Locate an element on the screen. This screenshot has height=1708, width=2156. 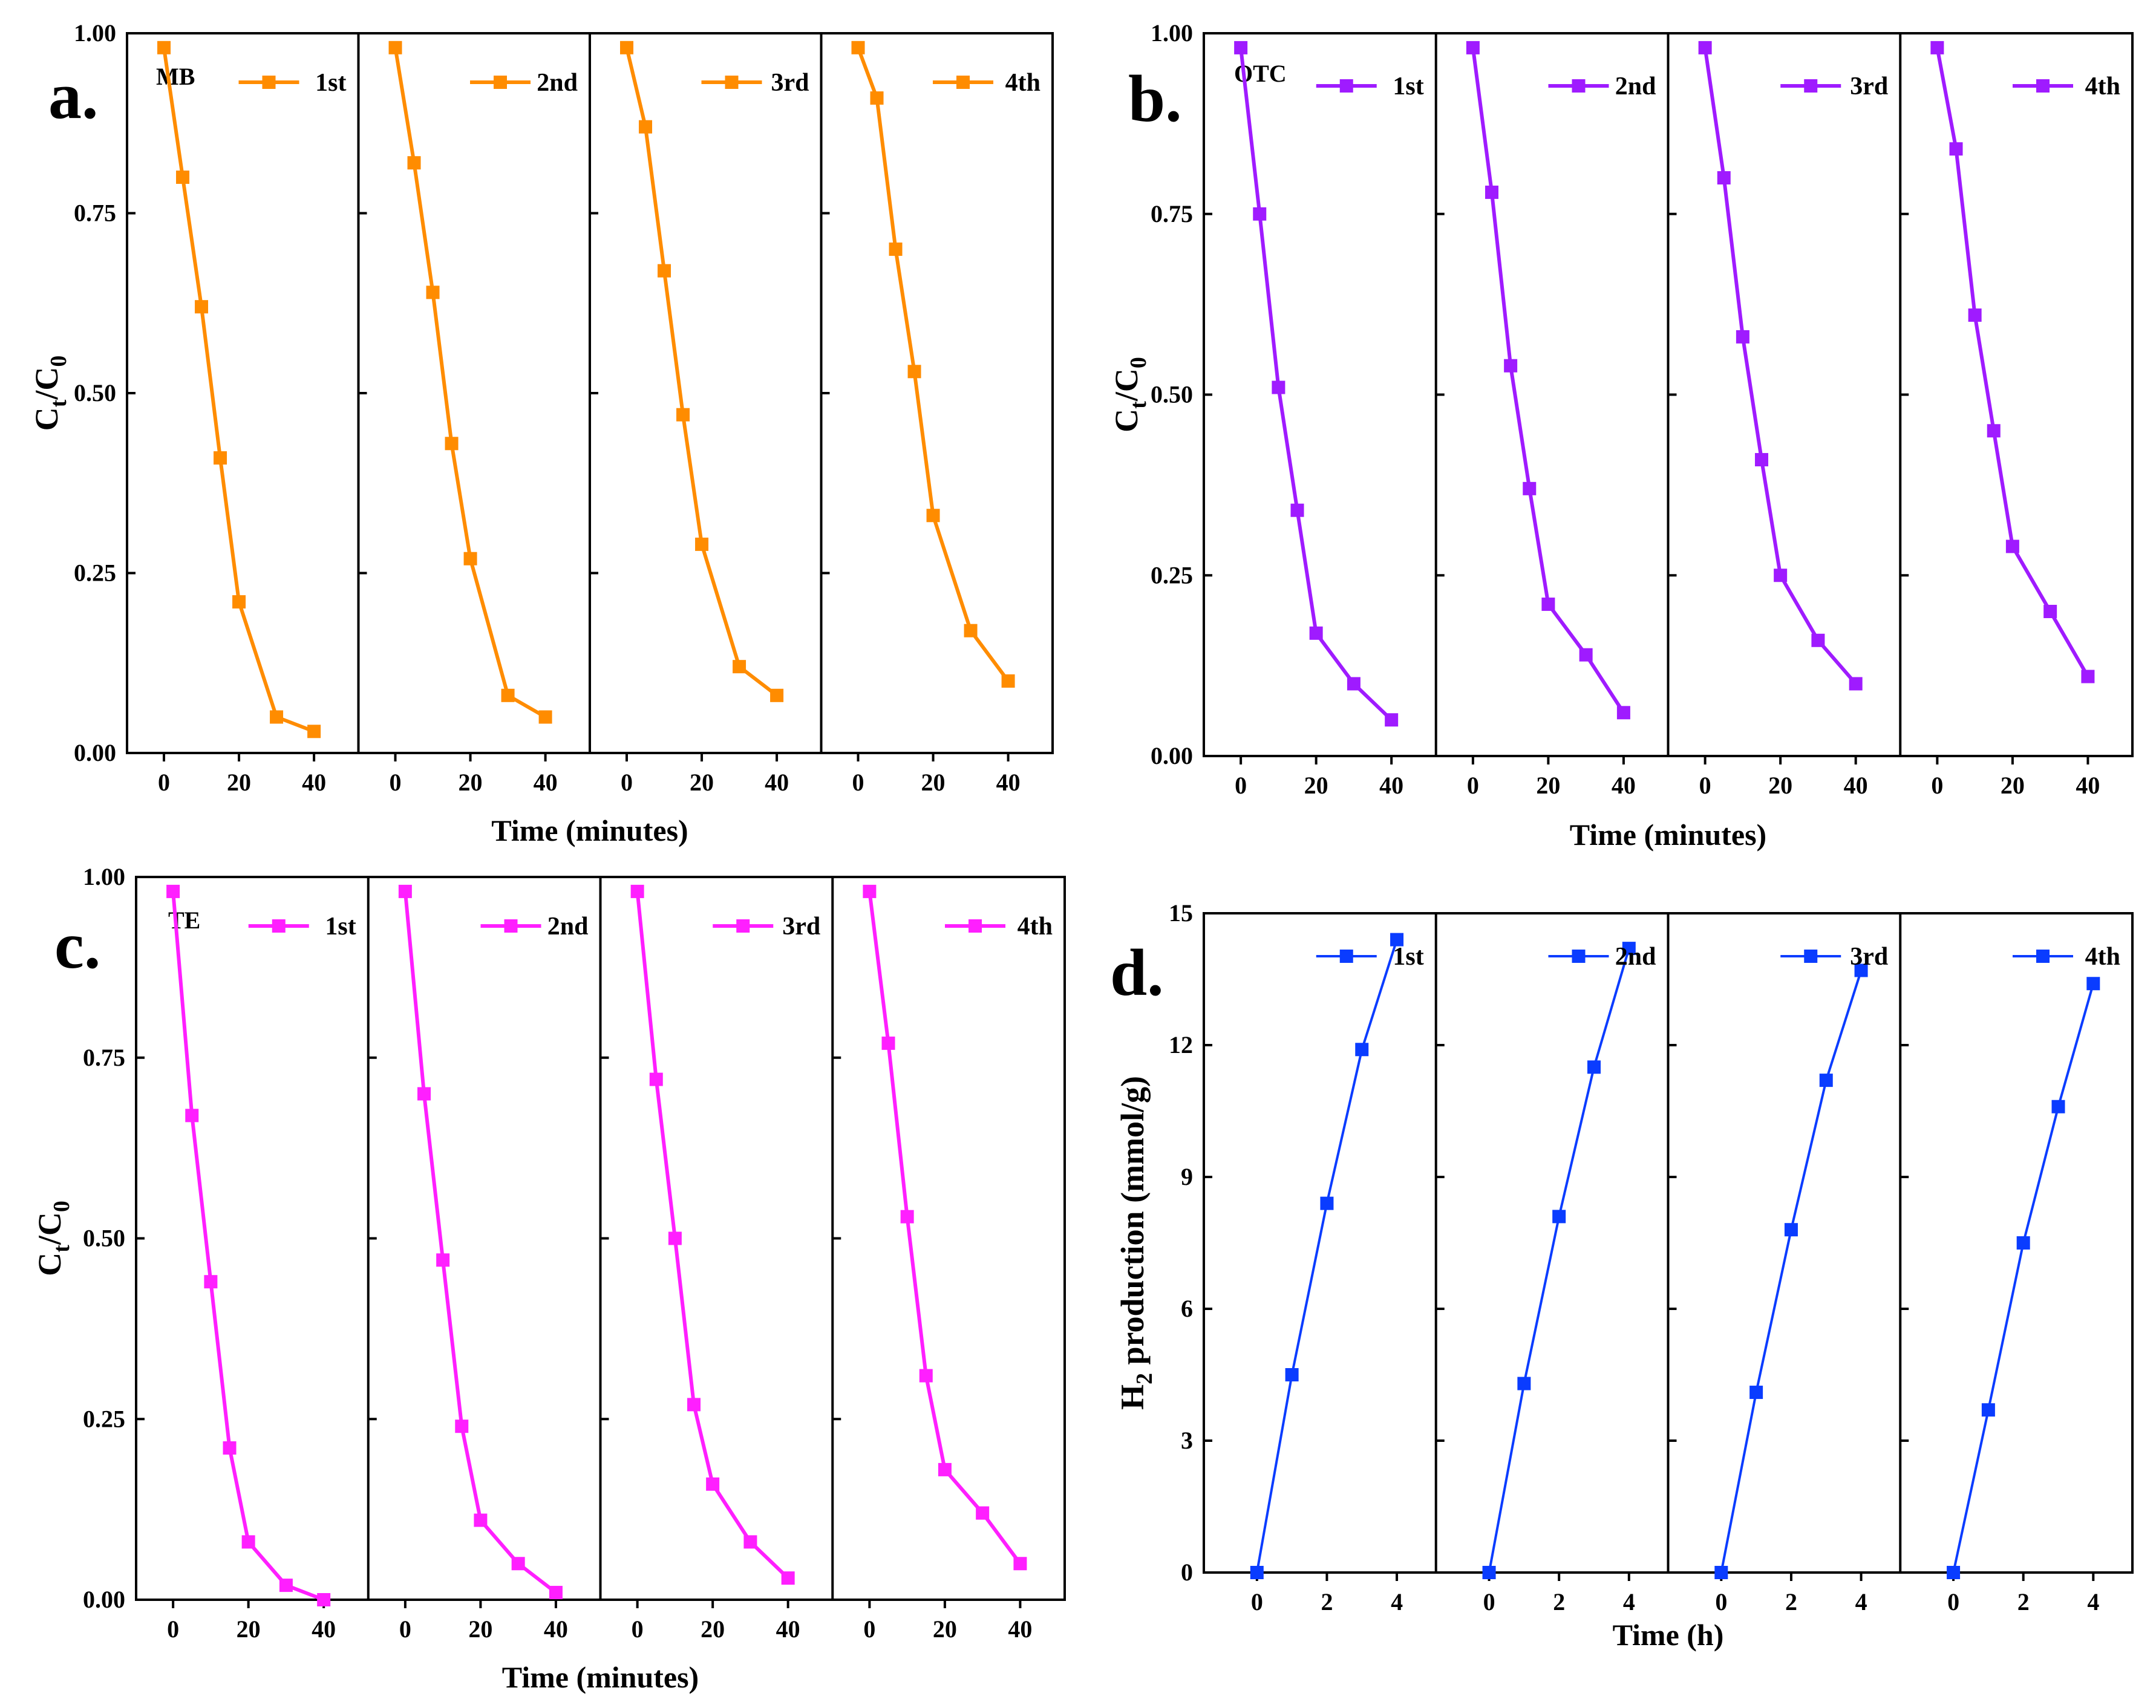
x-axis-label: Time (minutes) is located at coordinates (601, 1677).